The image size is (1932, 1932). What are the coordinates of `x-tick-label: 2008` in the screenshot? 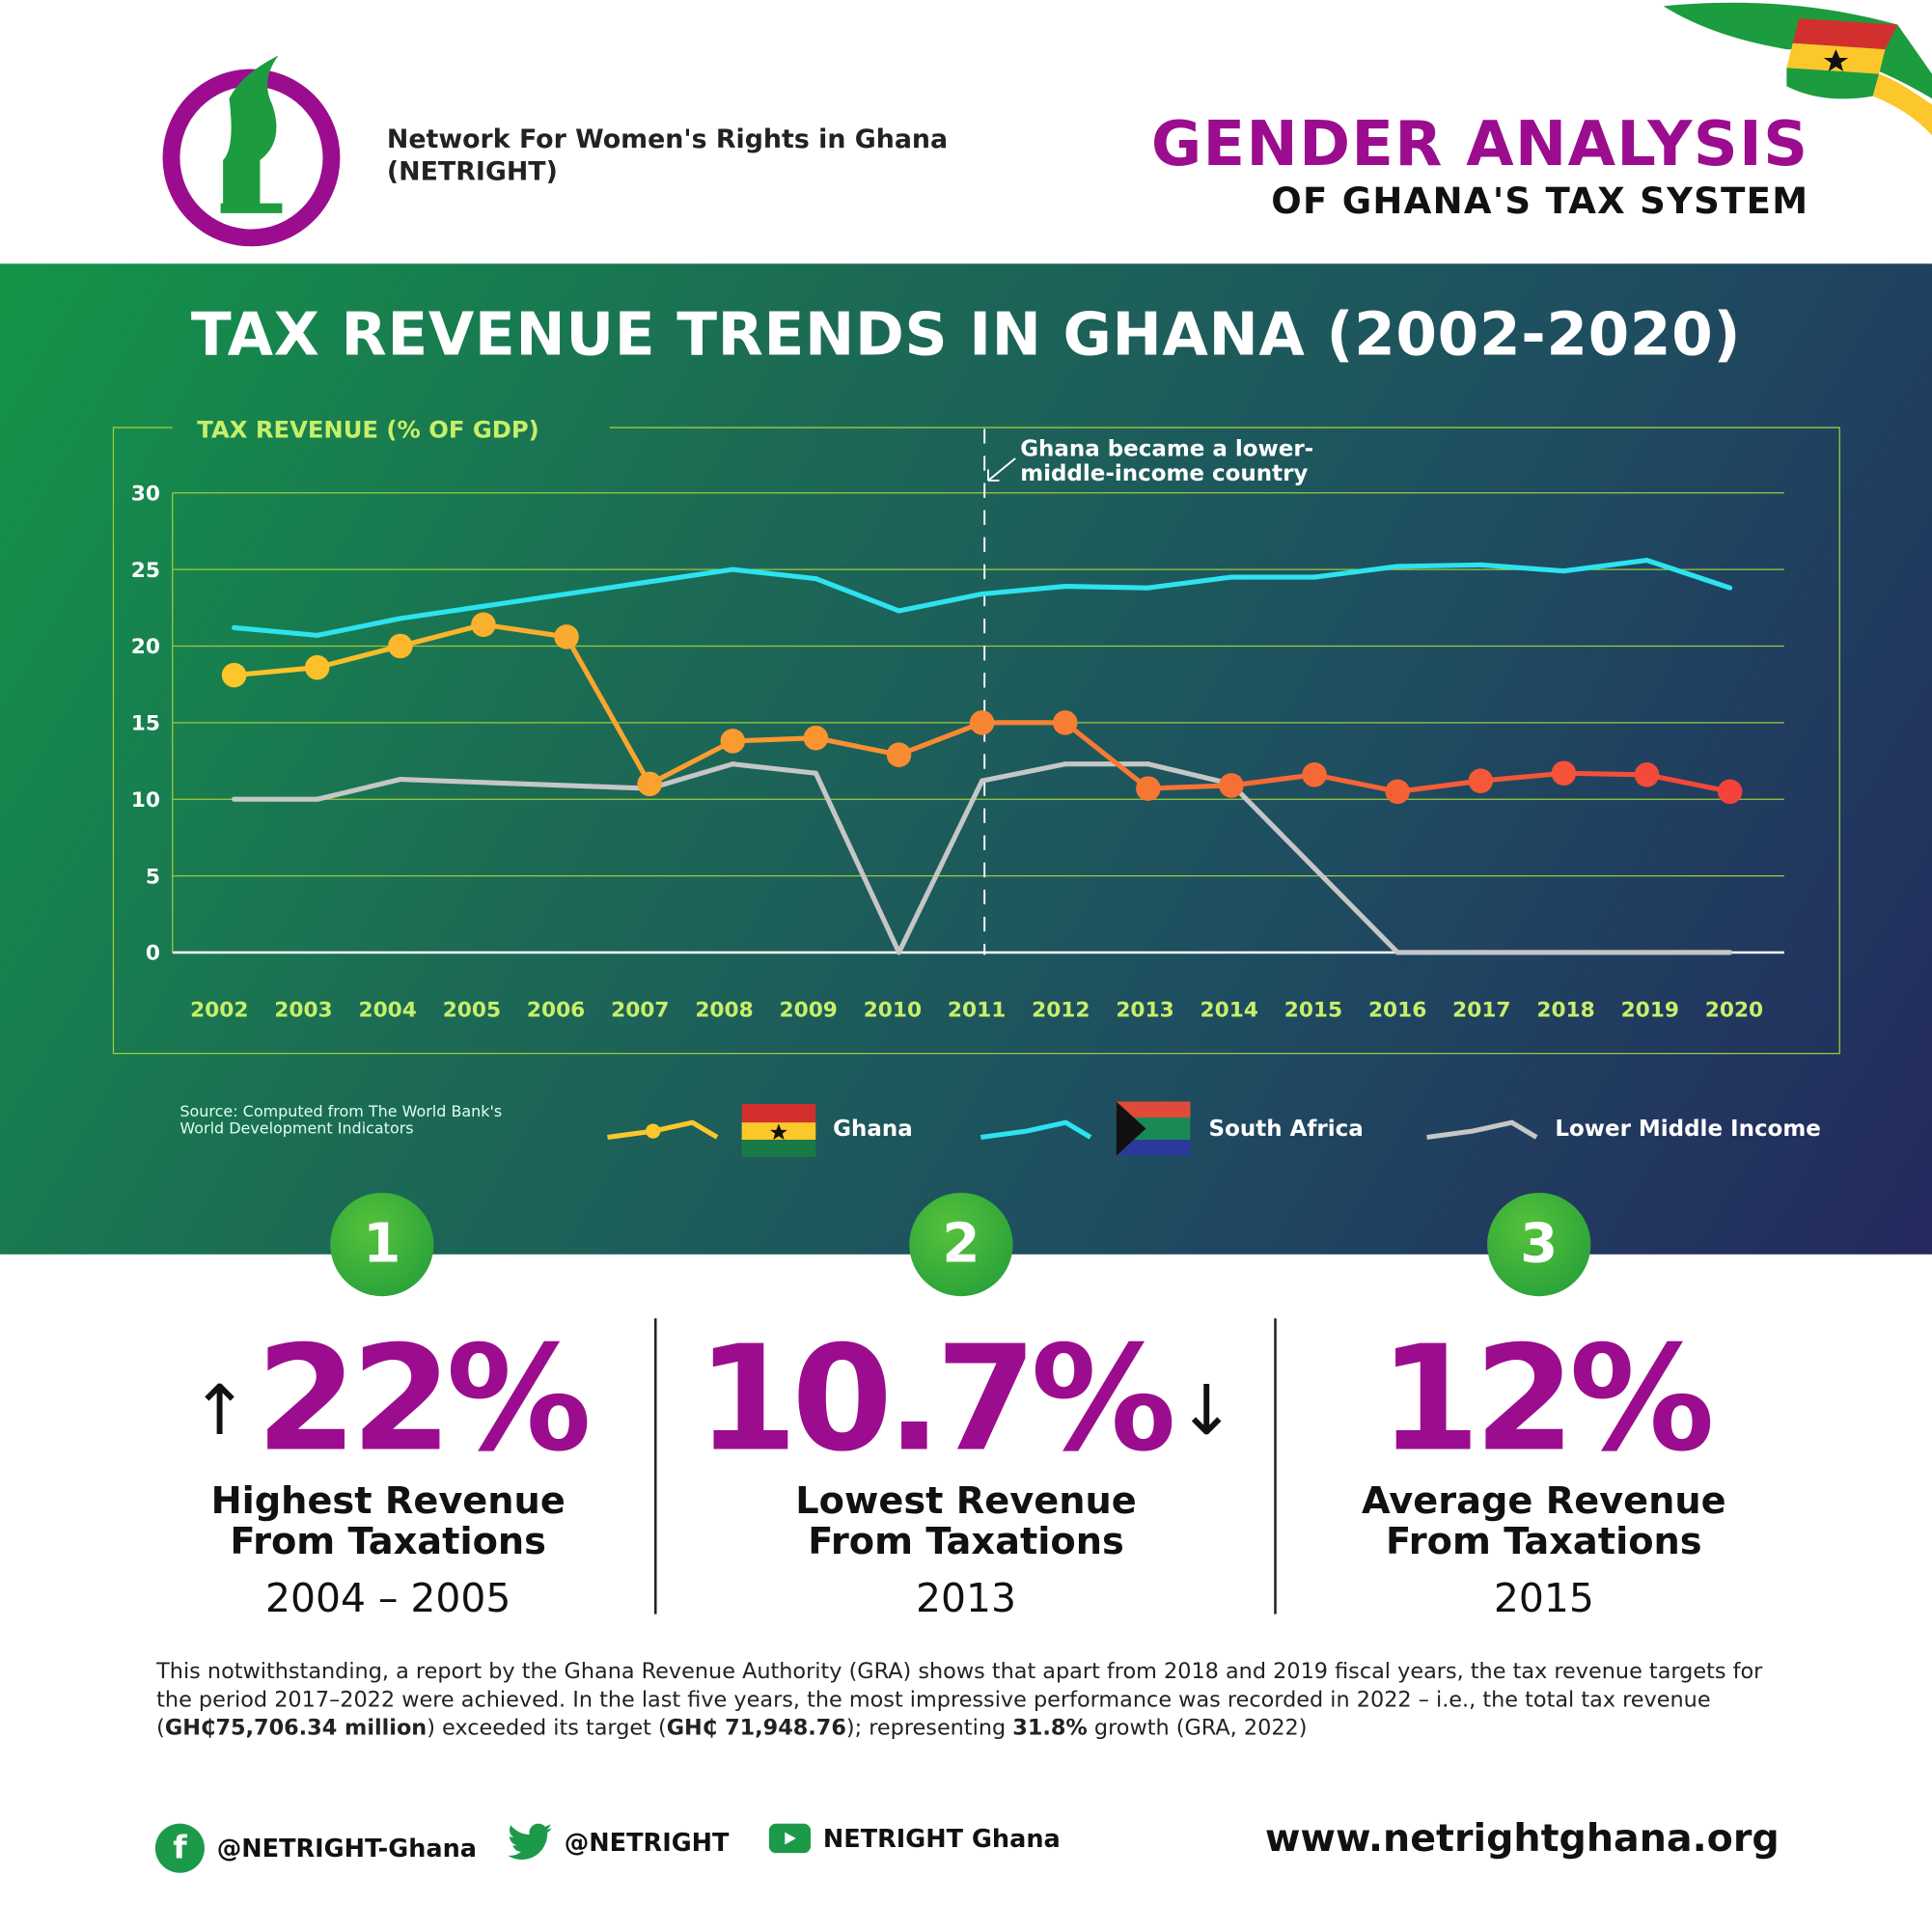 It's located at (724, 1010).